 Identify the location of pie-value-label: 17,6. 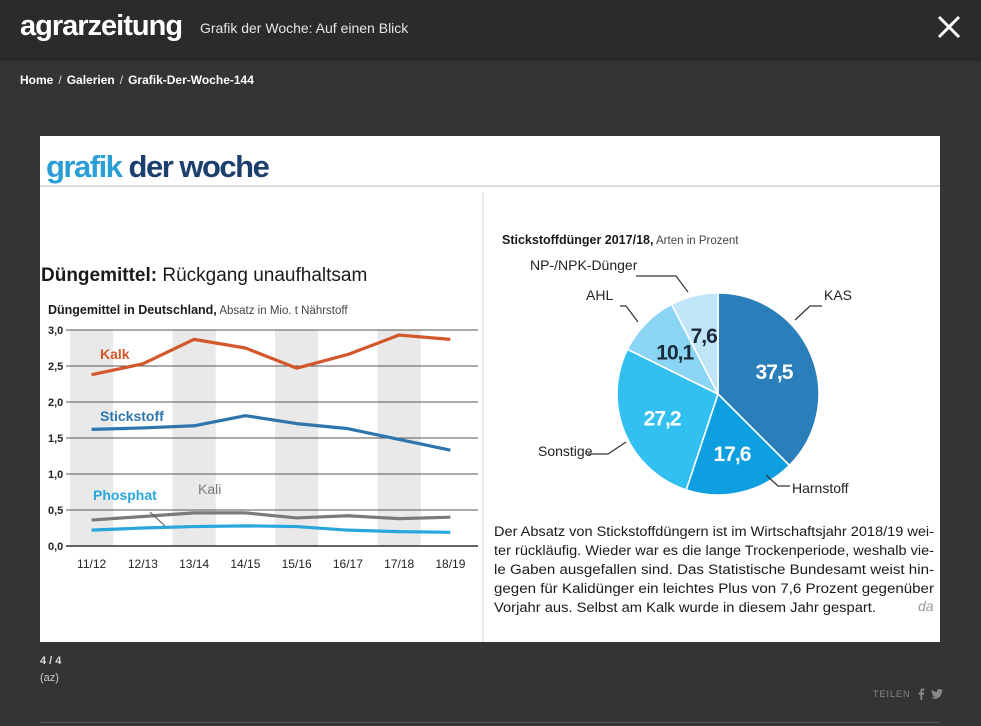
(732, 454).